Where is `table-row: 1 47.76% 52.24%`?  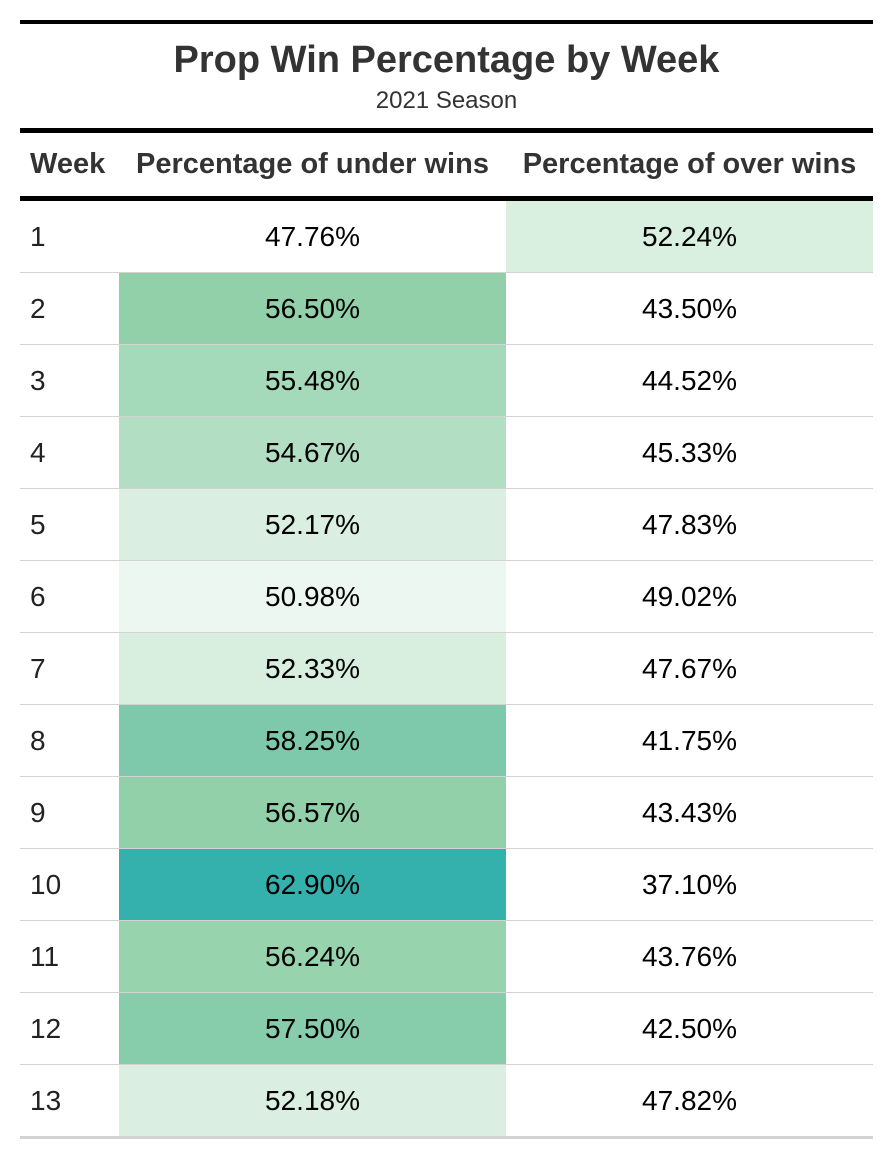
table-row: 1 47.76% 52.24% is located at coordinates (446, 235).